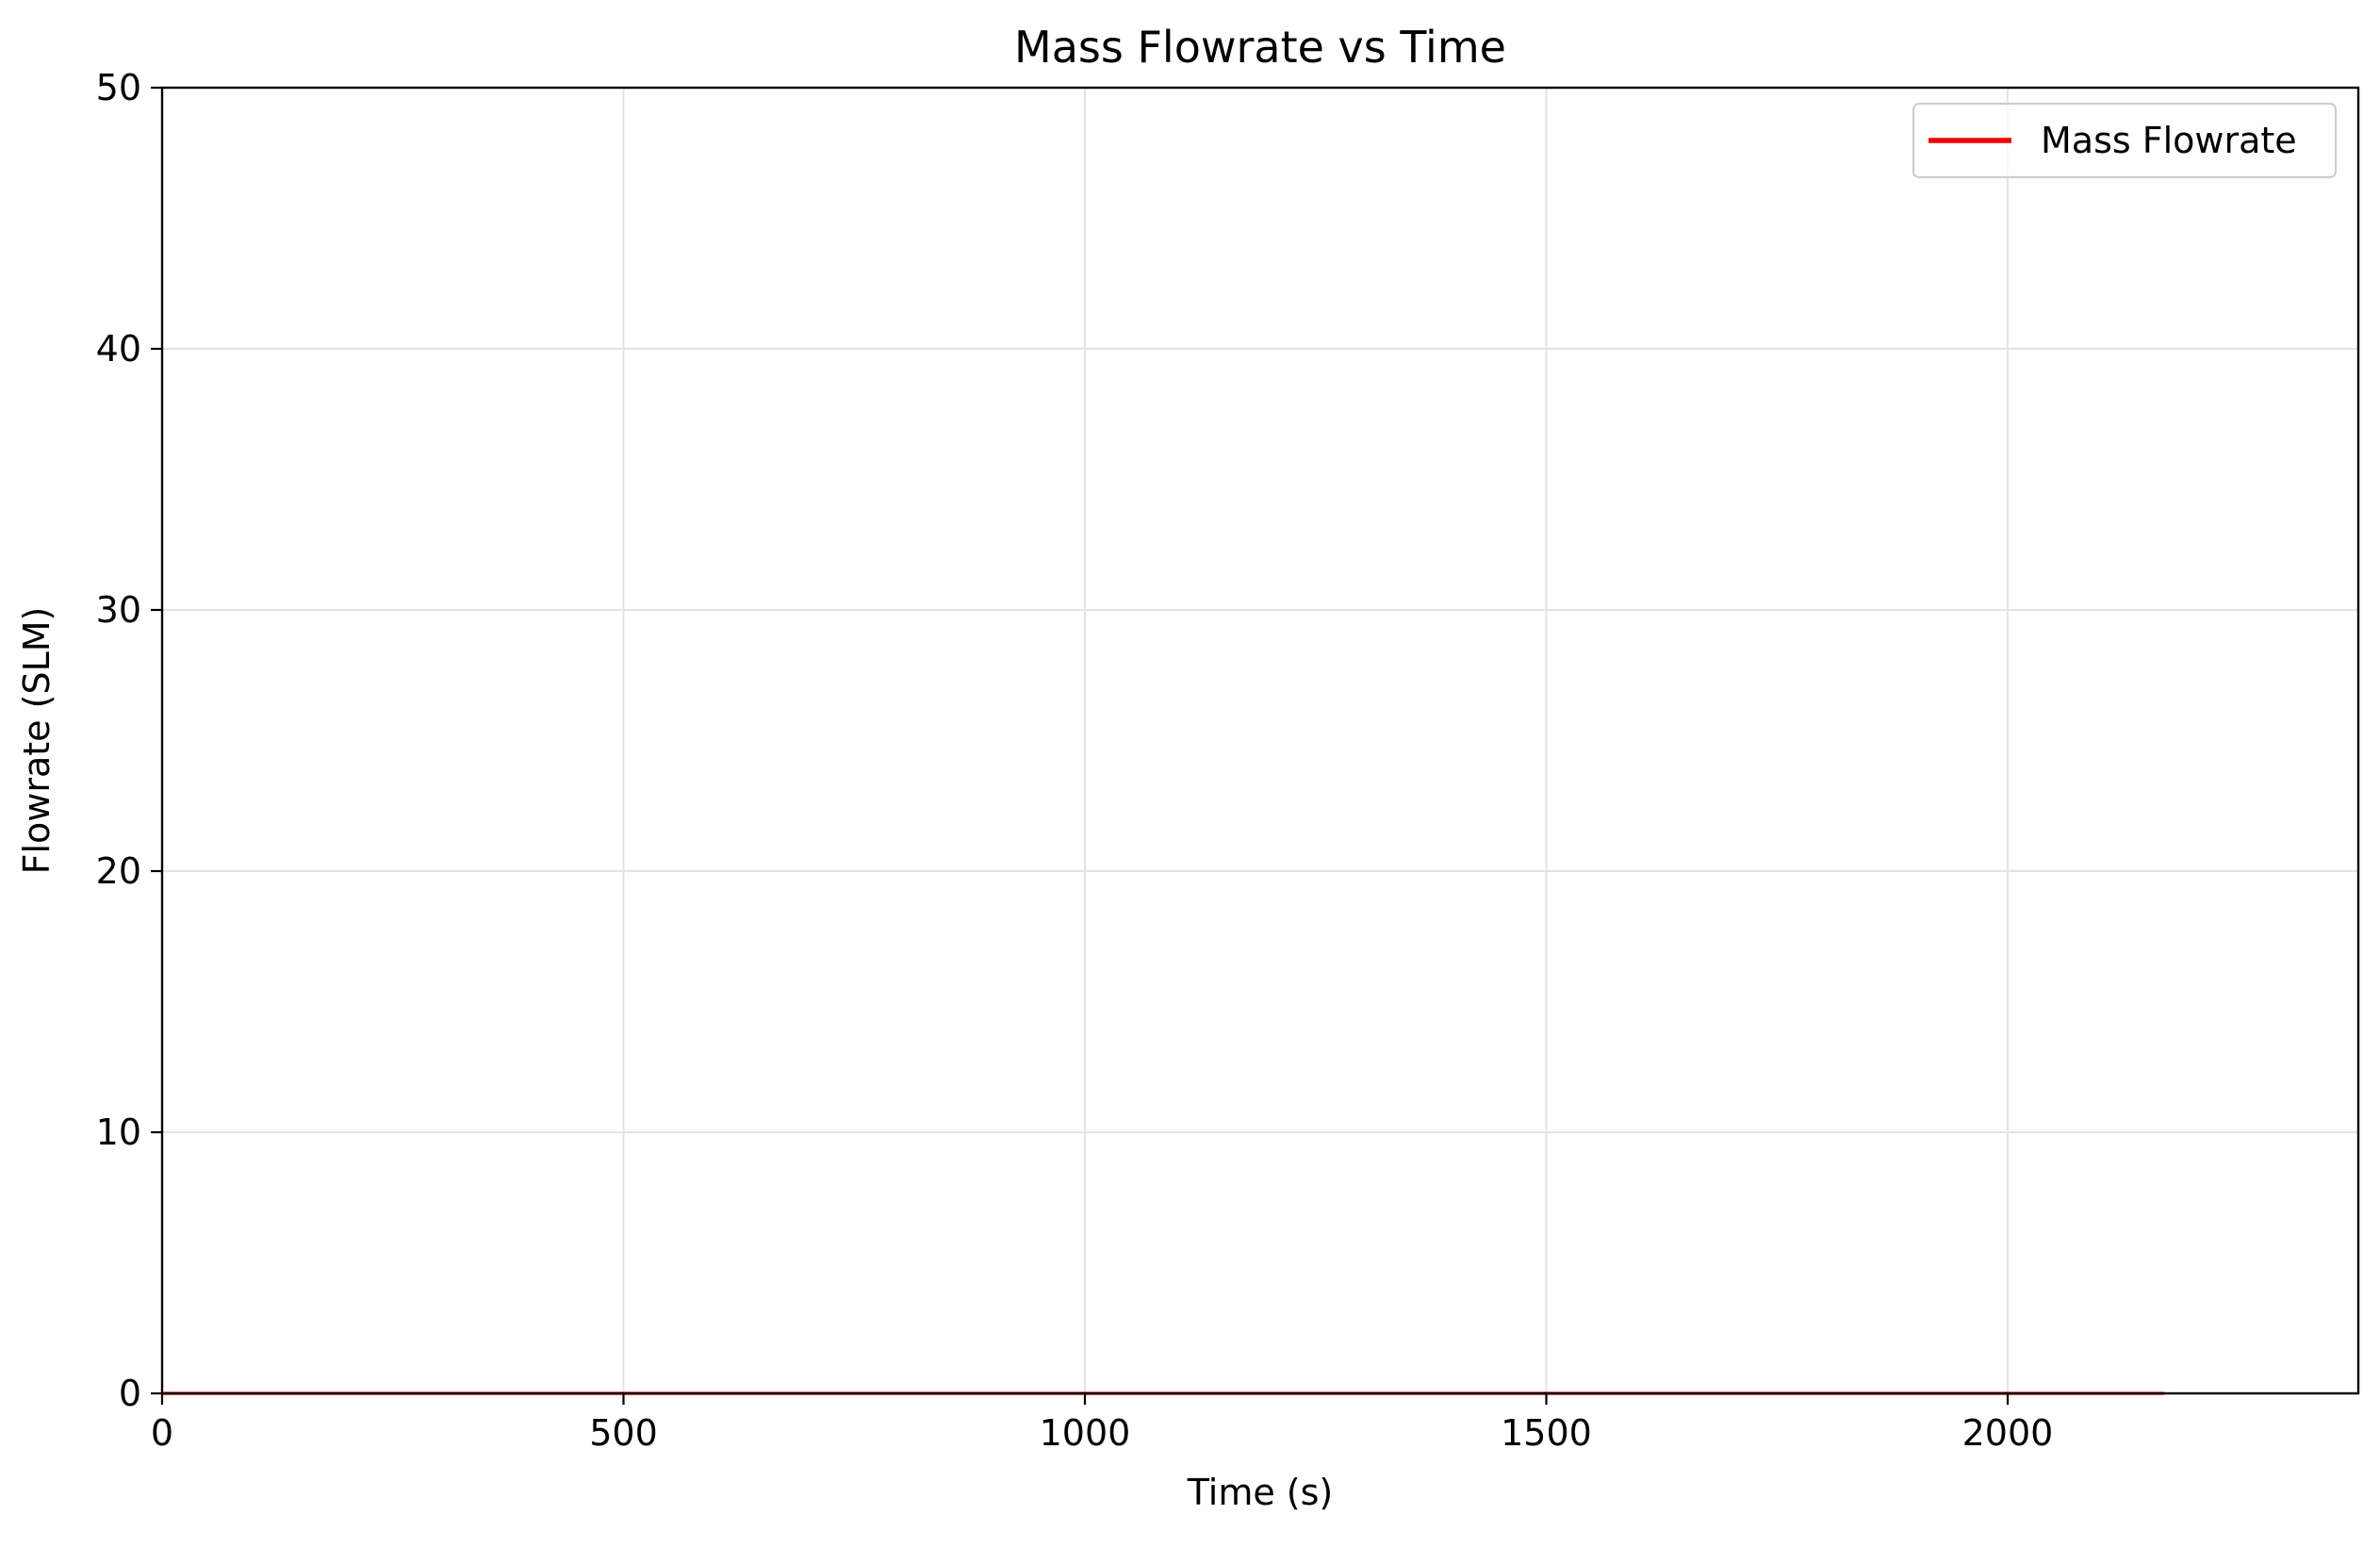 The width and height of the screenshot is (2380, 1548). Describe the element at coordinates (118, 1132) in the screenshot. I see `y-tick-label: 10` at that location.